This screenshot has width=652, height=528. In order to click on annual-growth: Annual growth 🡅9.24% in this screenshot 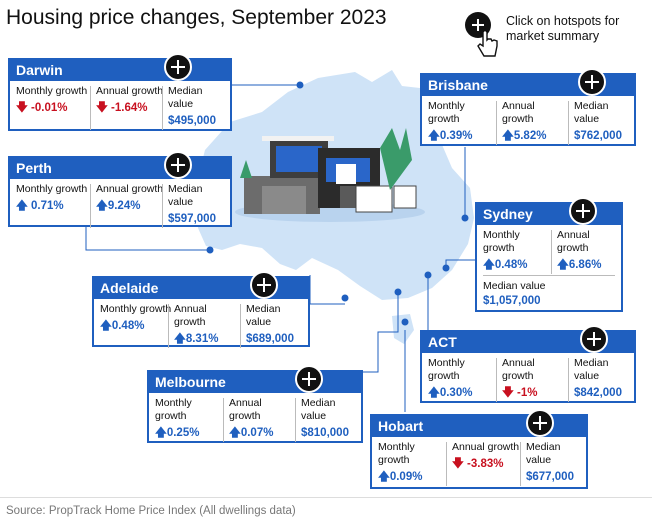, I will do `click(131, 198)`.